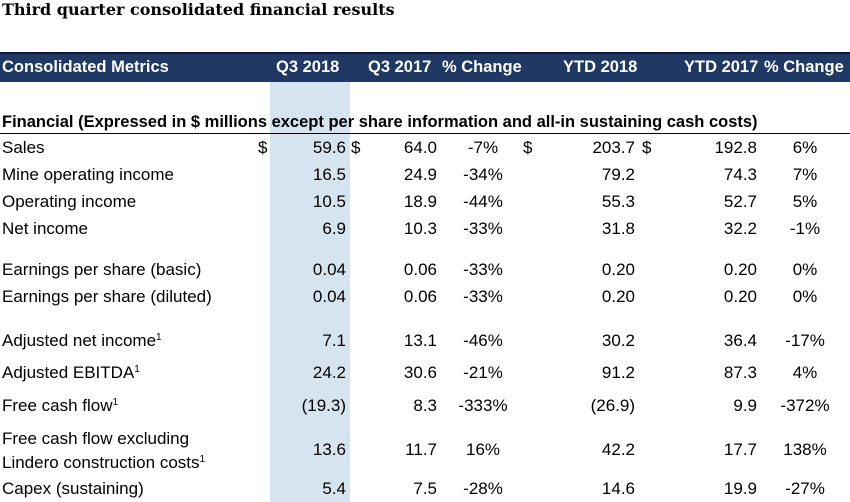 The height and width of the screenshot is (502, 850). Describe the element at coordinates (740, 201) in the screenshot. I see `cell-ytd-2017: 52.7` at that location.